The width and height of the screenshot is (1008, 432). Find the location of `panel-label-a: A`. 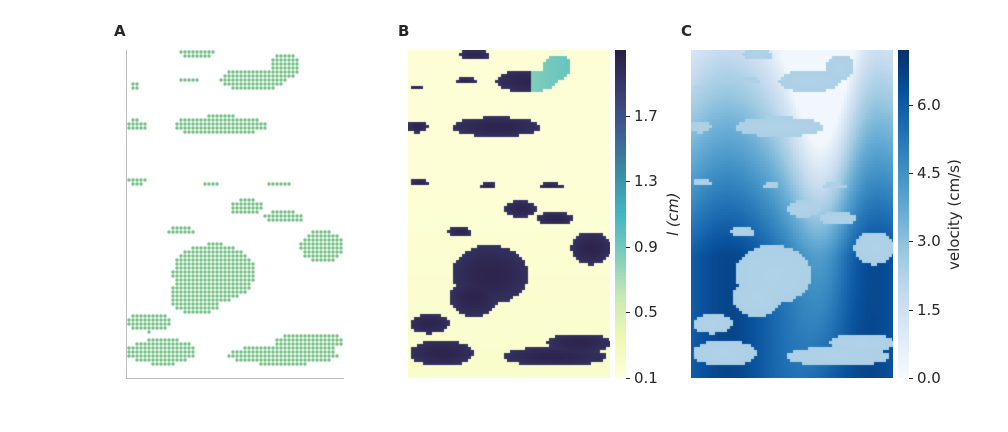

panel-label-a: A is located at coordinates (120, 31).